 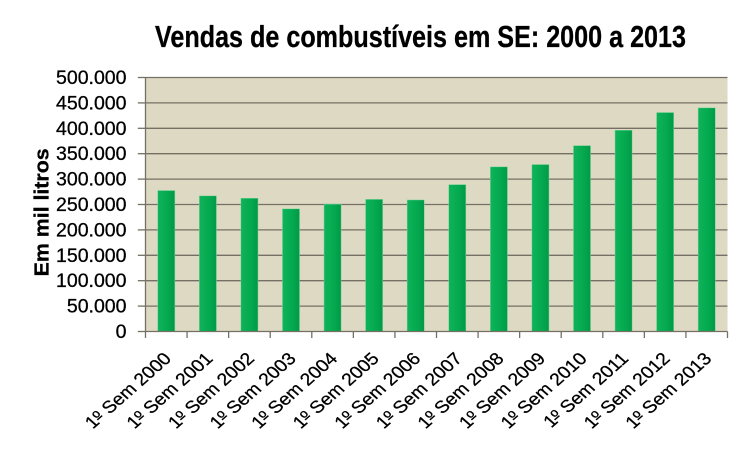 What do you see at coordinates (91, 129) in the screenshot?
I see `svg-text: 400.000` at bounding box center [91, 129].